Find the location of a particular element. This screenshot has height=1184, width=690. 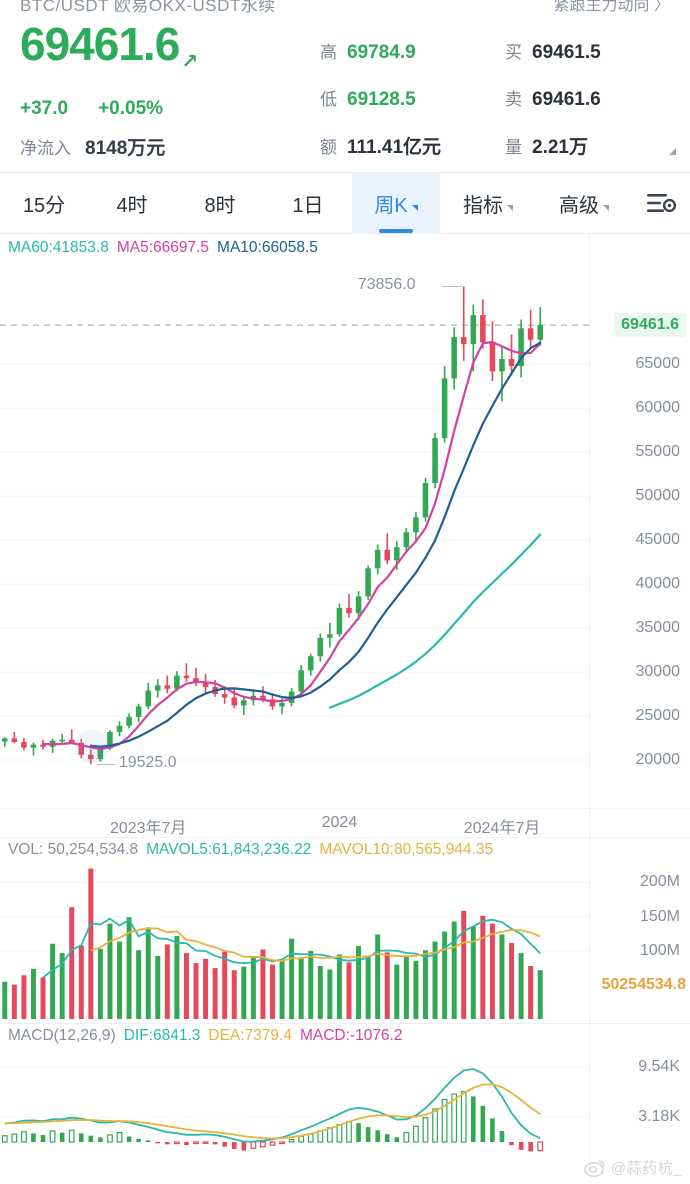

stat-ask-value: 69461.6 is located at coordinates (566, 99).